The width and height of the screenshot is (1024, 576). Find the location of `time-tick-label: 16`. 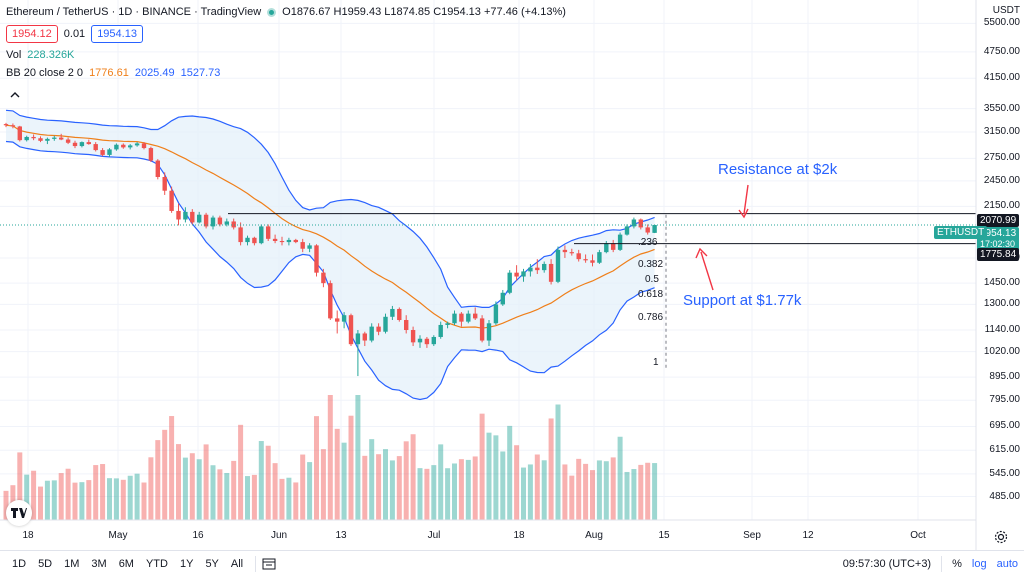

time-tick-label: 16 is located at coordinates (198, 535).